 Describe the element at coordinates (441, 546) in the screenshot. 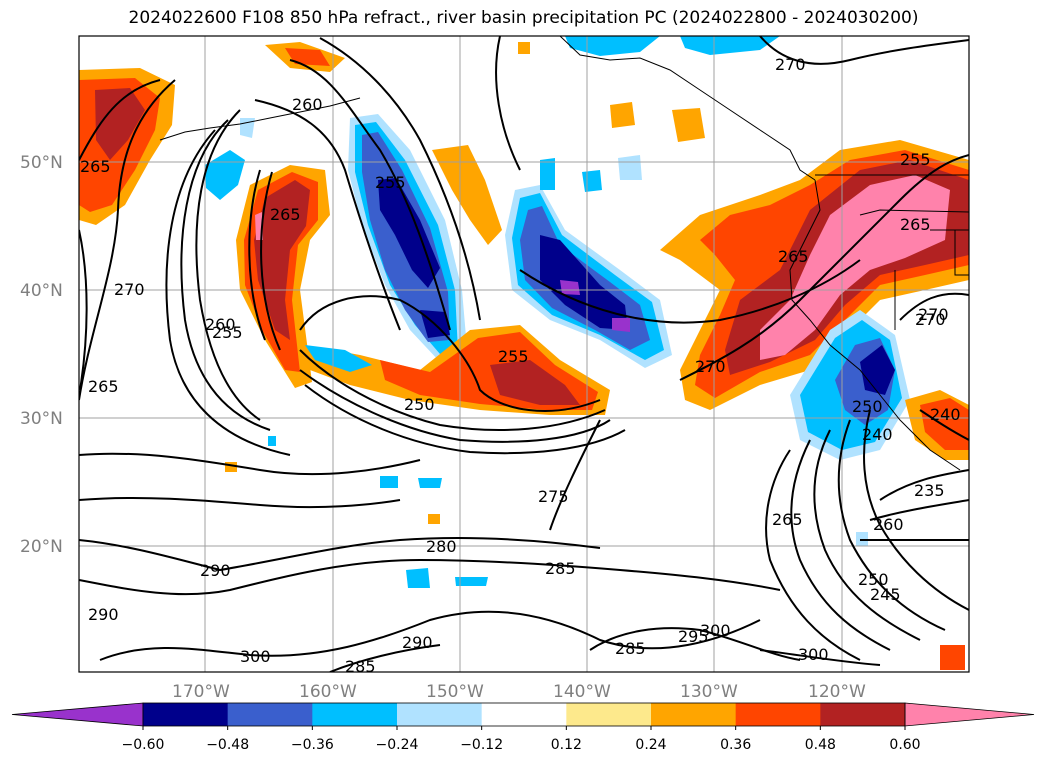

I see `contour-label: 280` at that location.